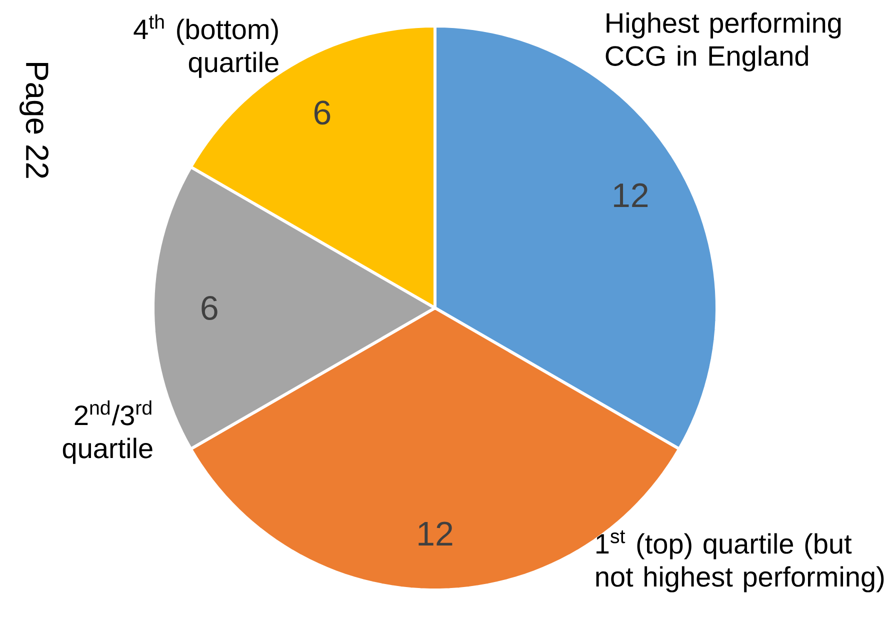  I want to click on slice-label: 2$^{nd}$/3$^{rd}$ quartile, so click(107, 432).